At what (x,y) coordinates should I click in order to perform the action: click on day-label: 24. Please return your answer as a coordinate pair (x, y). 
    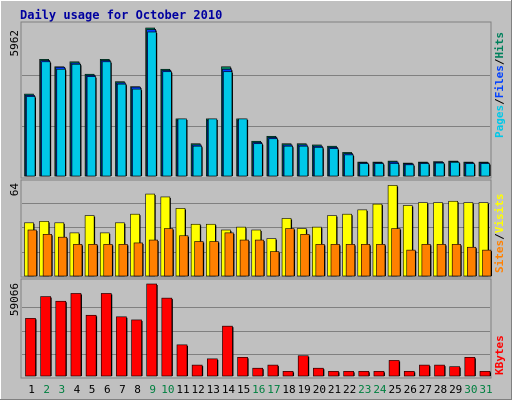
    Looking at the image, I should click on (380, 389).